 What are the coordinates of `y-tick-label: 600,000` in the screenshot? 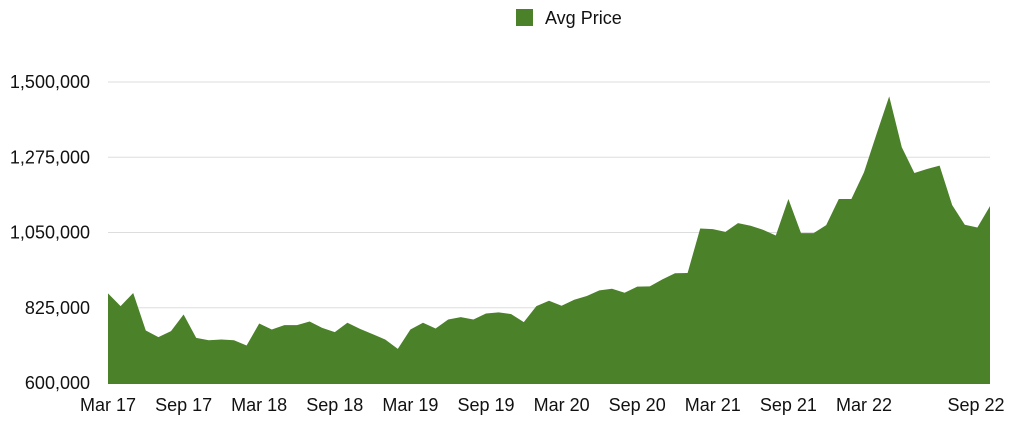 It's located at (57, 383).